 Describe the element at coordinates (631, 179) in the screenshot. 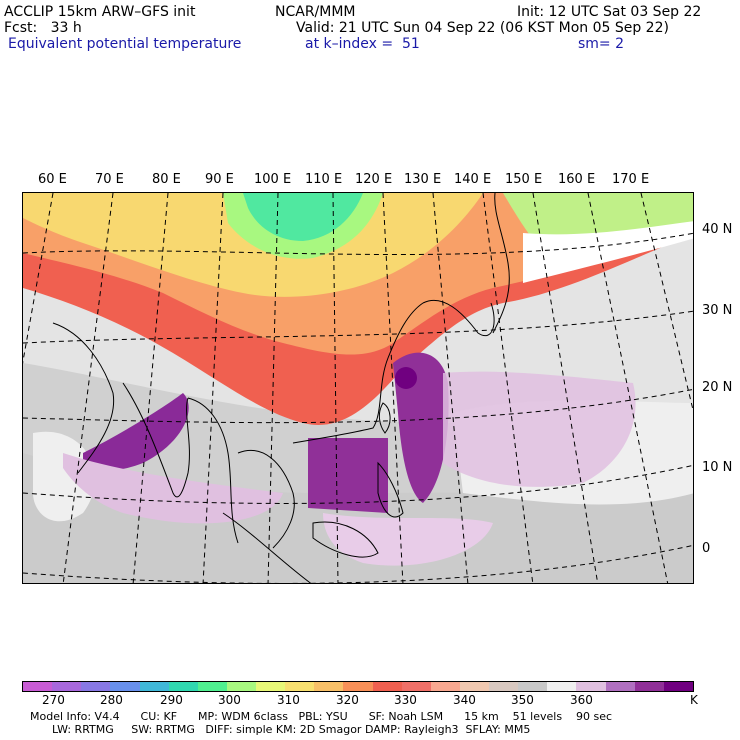

I see `lon-label: 170 E` at that location.